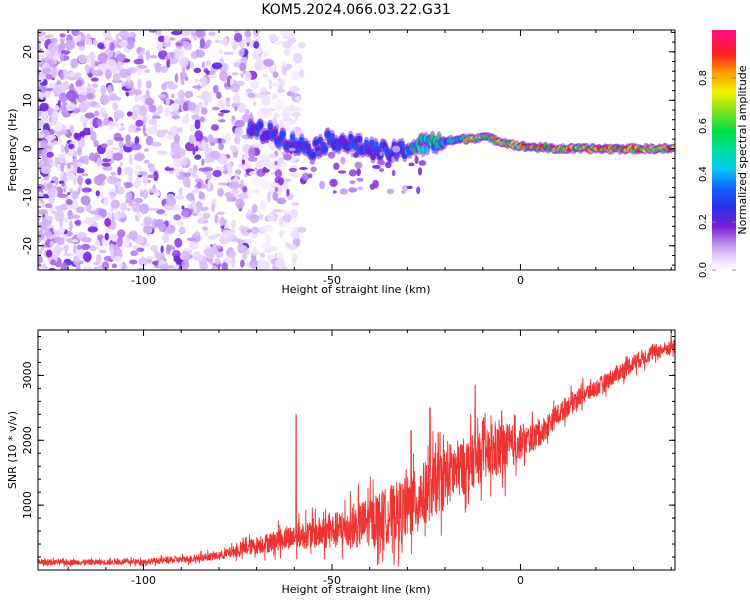 Image resolution: width=750 pixels, height=600 pixels. What do you see at coordinates (703, 270) in the screenshot?
I see `colorbar-tick-label: 0.0` at bounding box center [703, 270].